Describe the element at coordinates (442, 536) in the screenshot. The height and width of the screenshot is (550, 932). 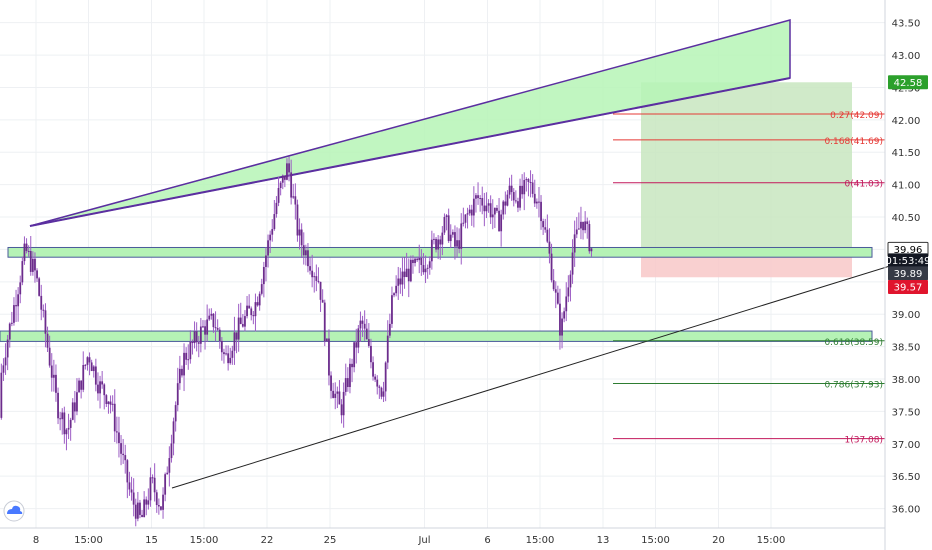
I see `time-axis: 8 15:00 15 15:00 22 25 Jul 6 15:00 13 15:00 20 15:00` at that location.